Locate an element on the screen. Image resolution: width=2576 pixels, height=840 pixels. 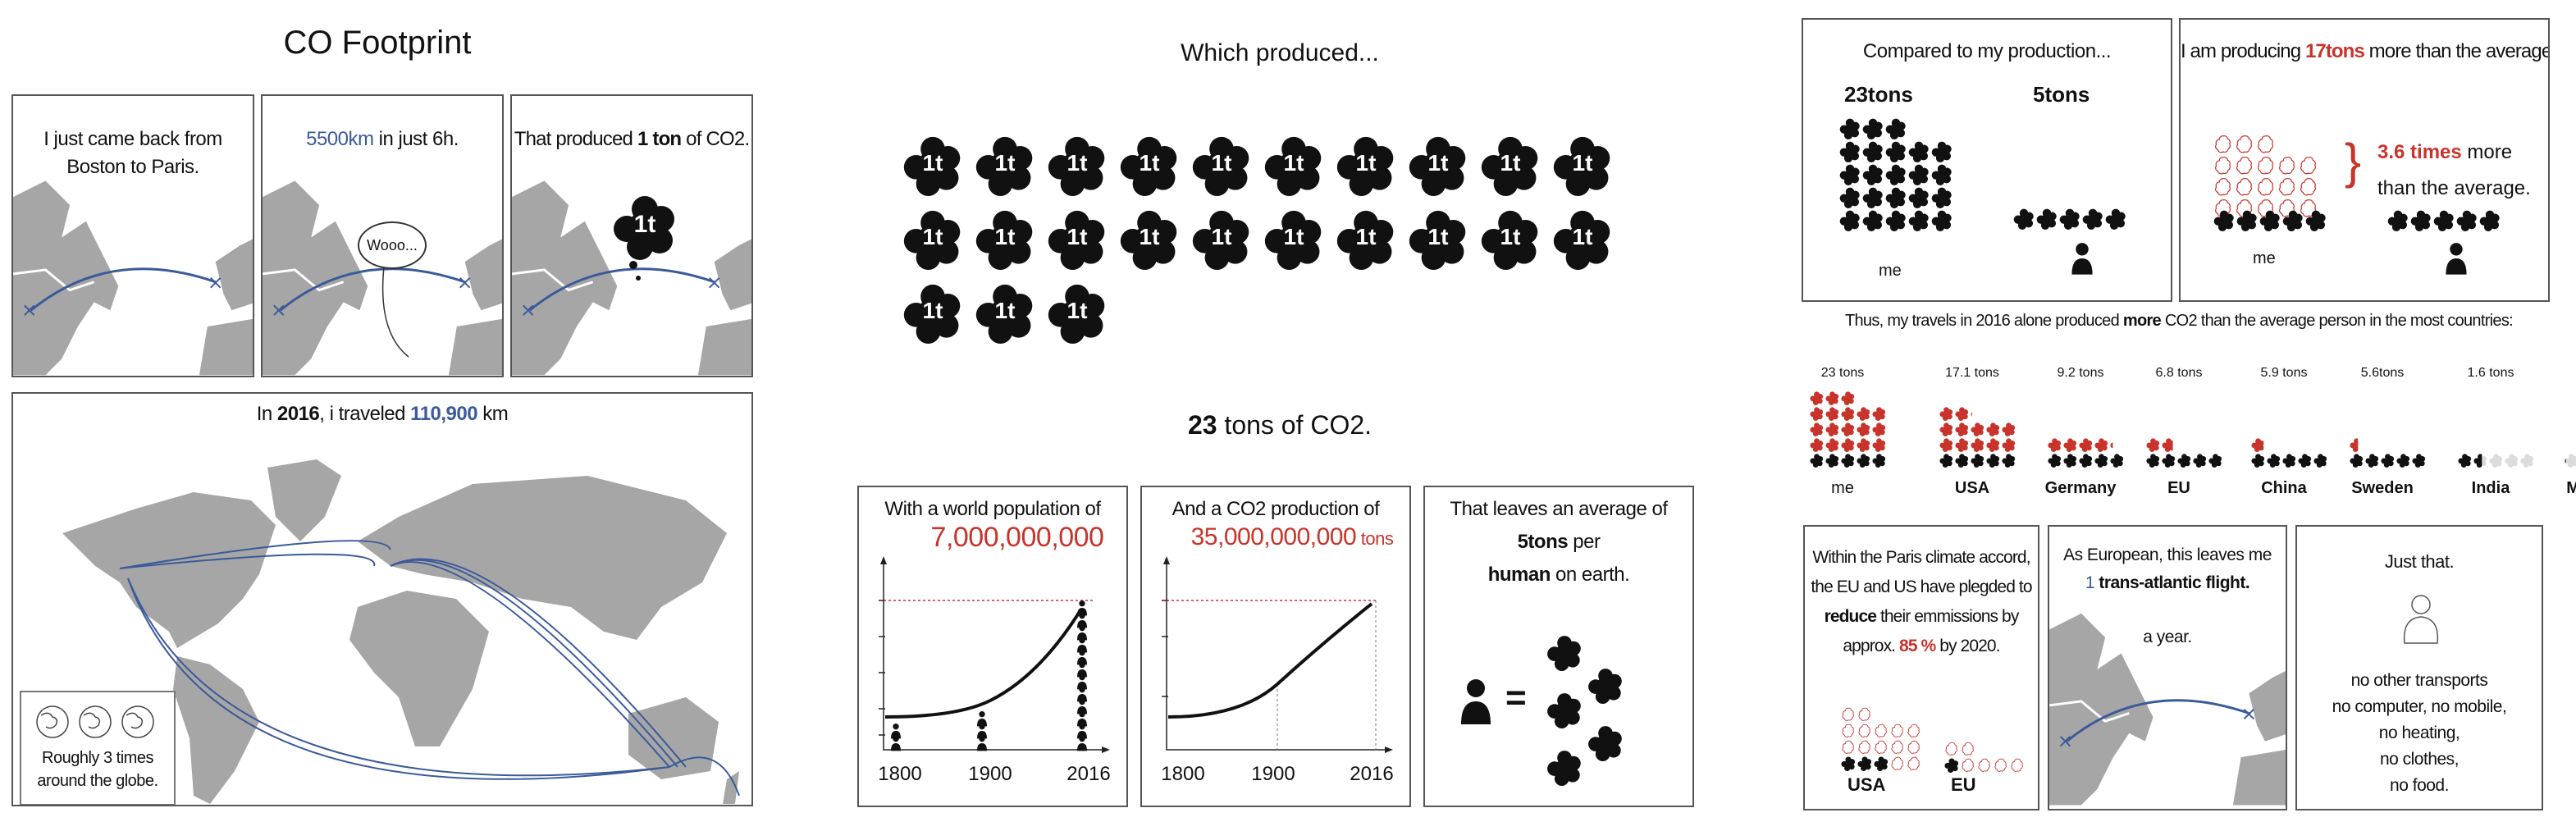
usa-label: USA is located at coordinates (1867, 785).